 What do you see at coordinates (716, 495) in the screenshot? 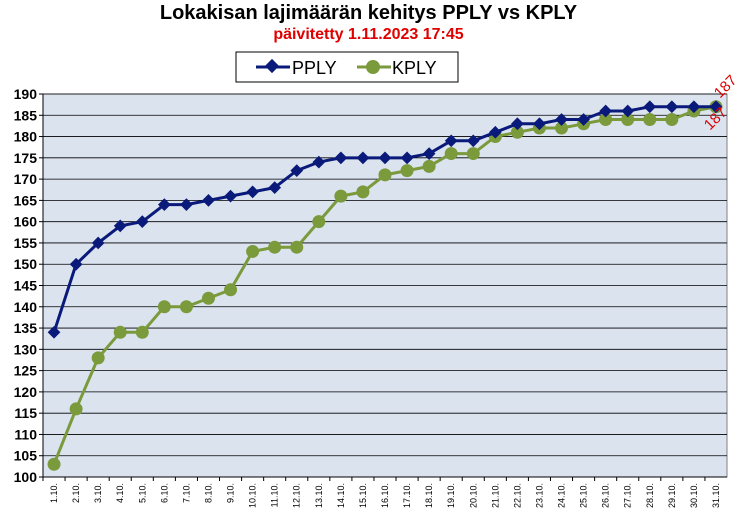
I see `x-tick-label: 31.10.` at bounding box center [716, 495].